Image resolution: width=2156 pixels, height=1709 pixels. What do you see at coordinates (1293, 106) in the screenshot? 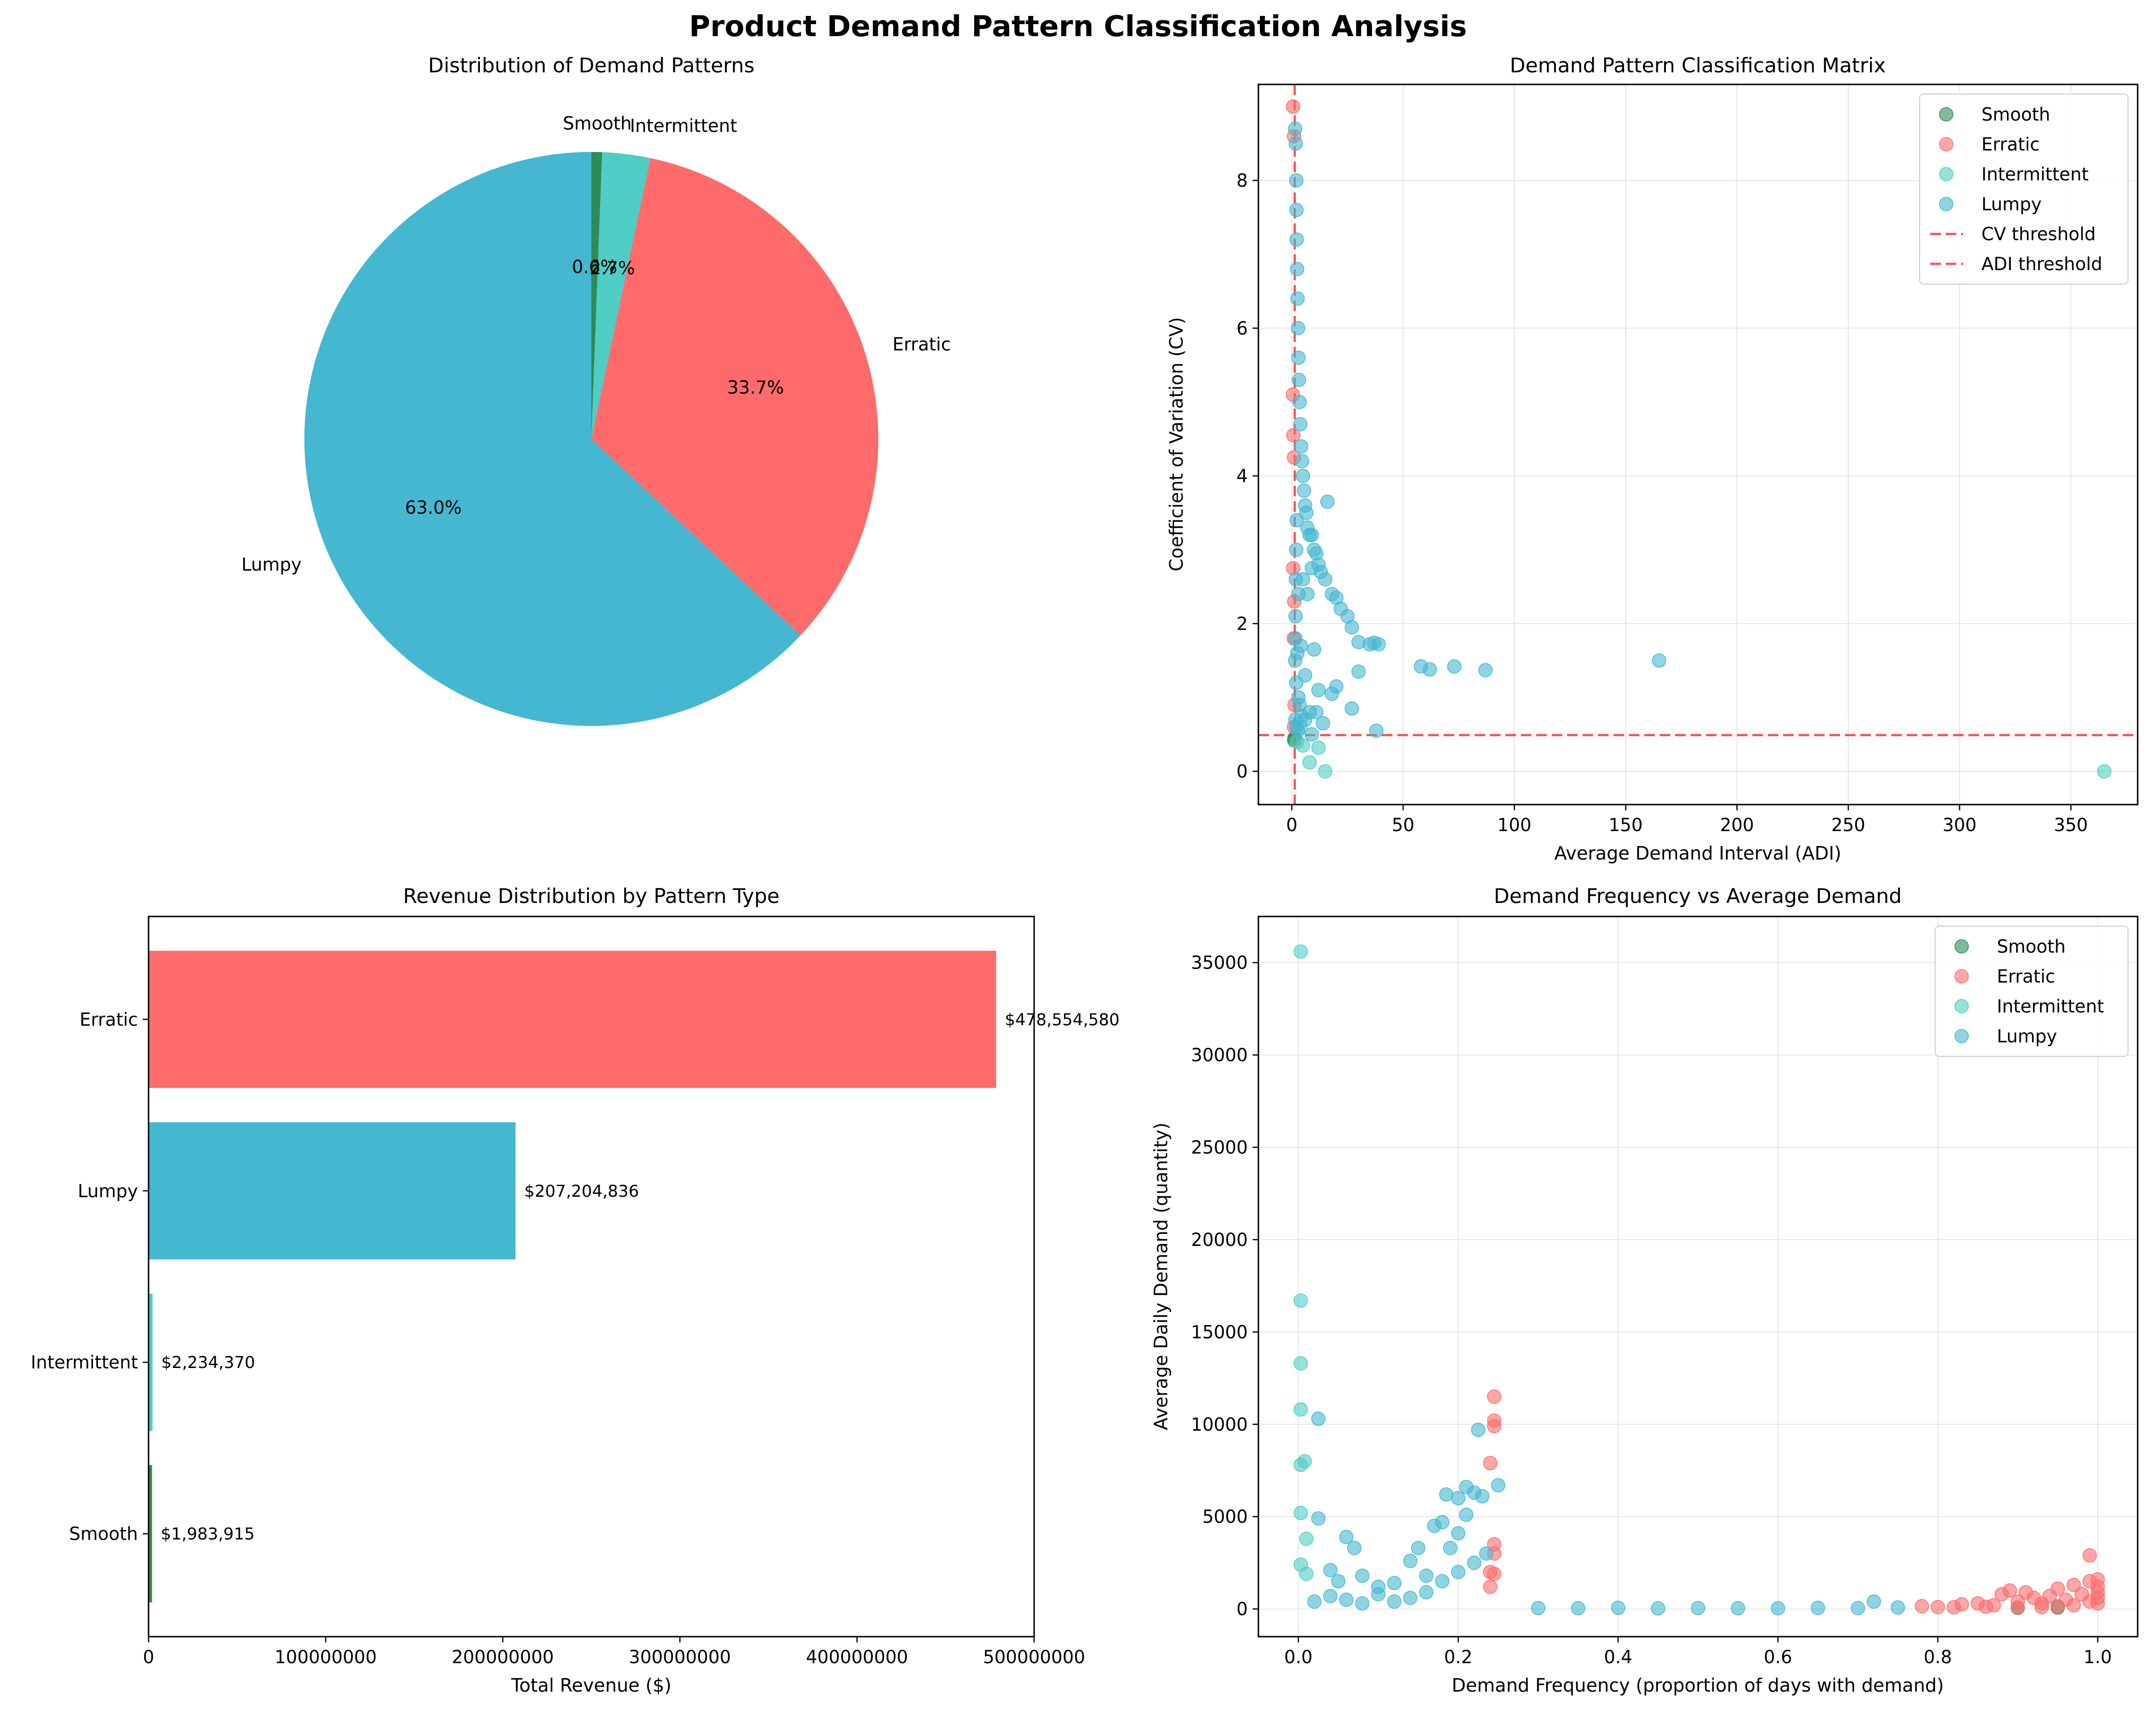
I see `matrix-point-erratic` at bounding box center [1293, 106].